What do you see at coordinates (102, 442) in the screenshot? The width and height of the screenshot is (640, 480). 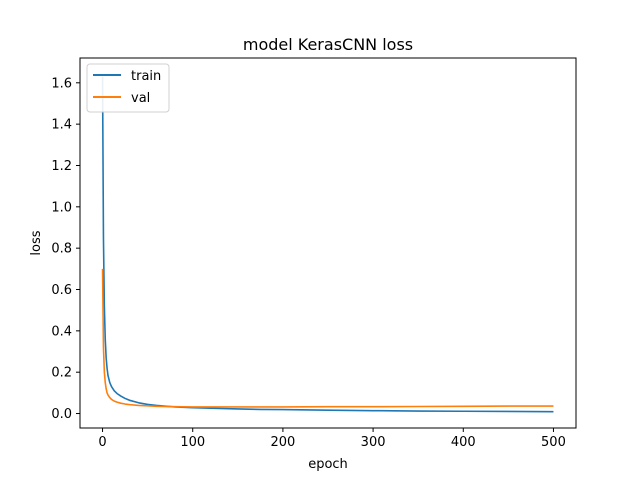 I see `x-tick-label: 0` at bounding box center [102, 442].